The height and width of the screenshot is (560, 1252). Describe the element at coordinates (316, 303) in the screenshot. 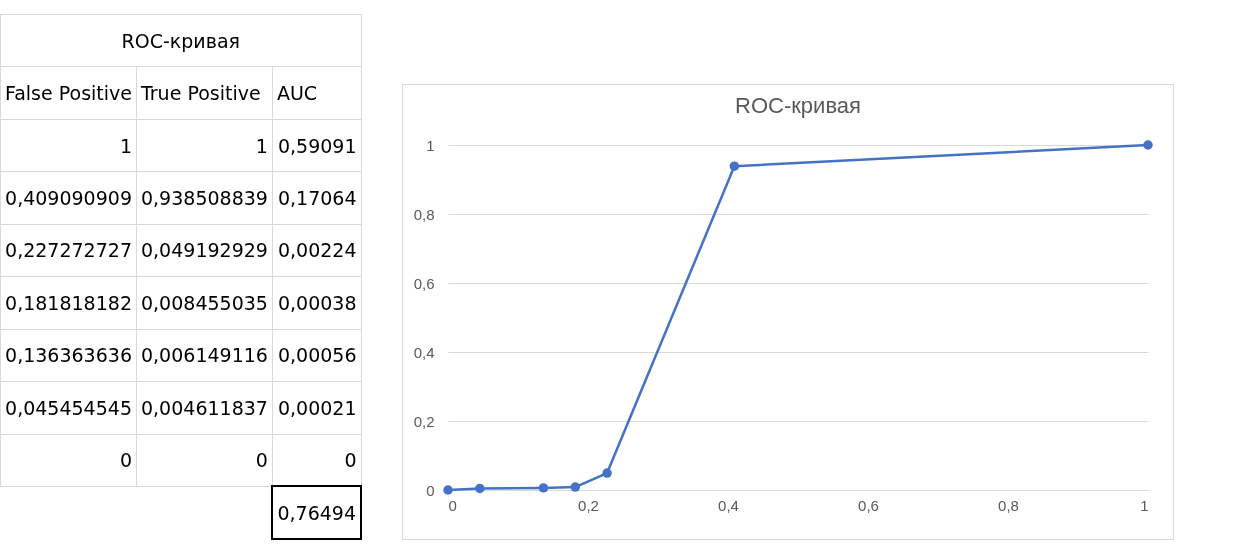

I see `text: 0,00038` at that location.